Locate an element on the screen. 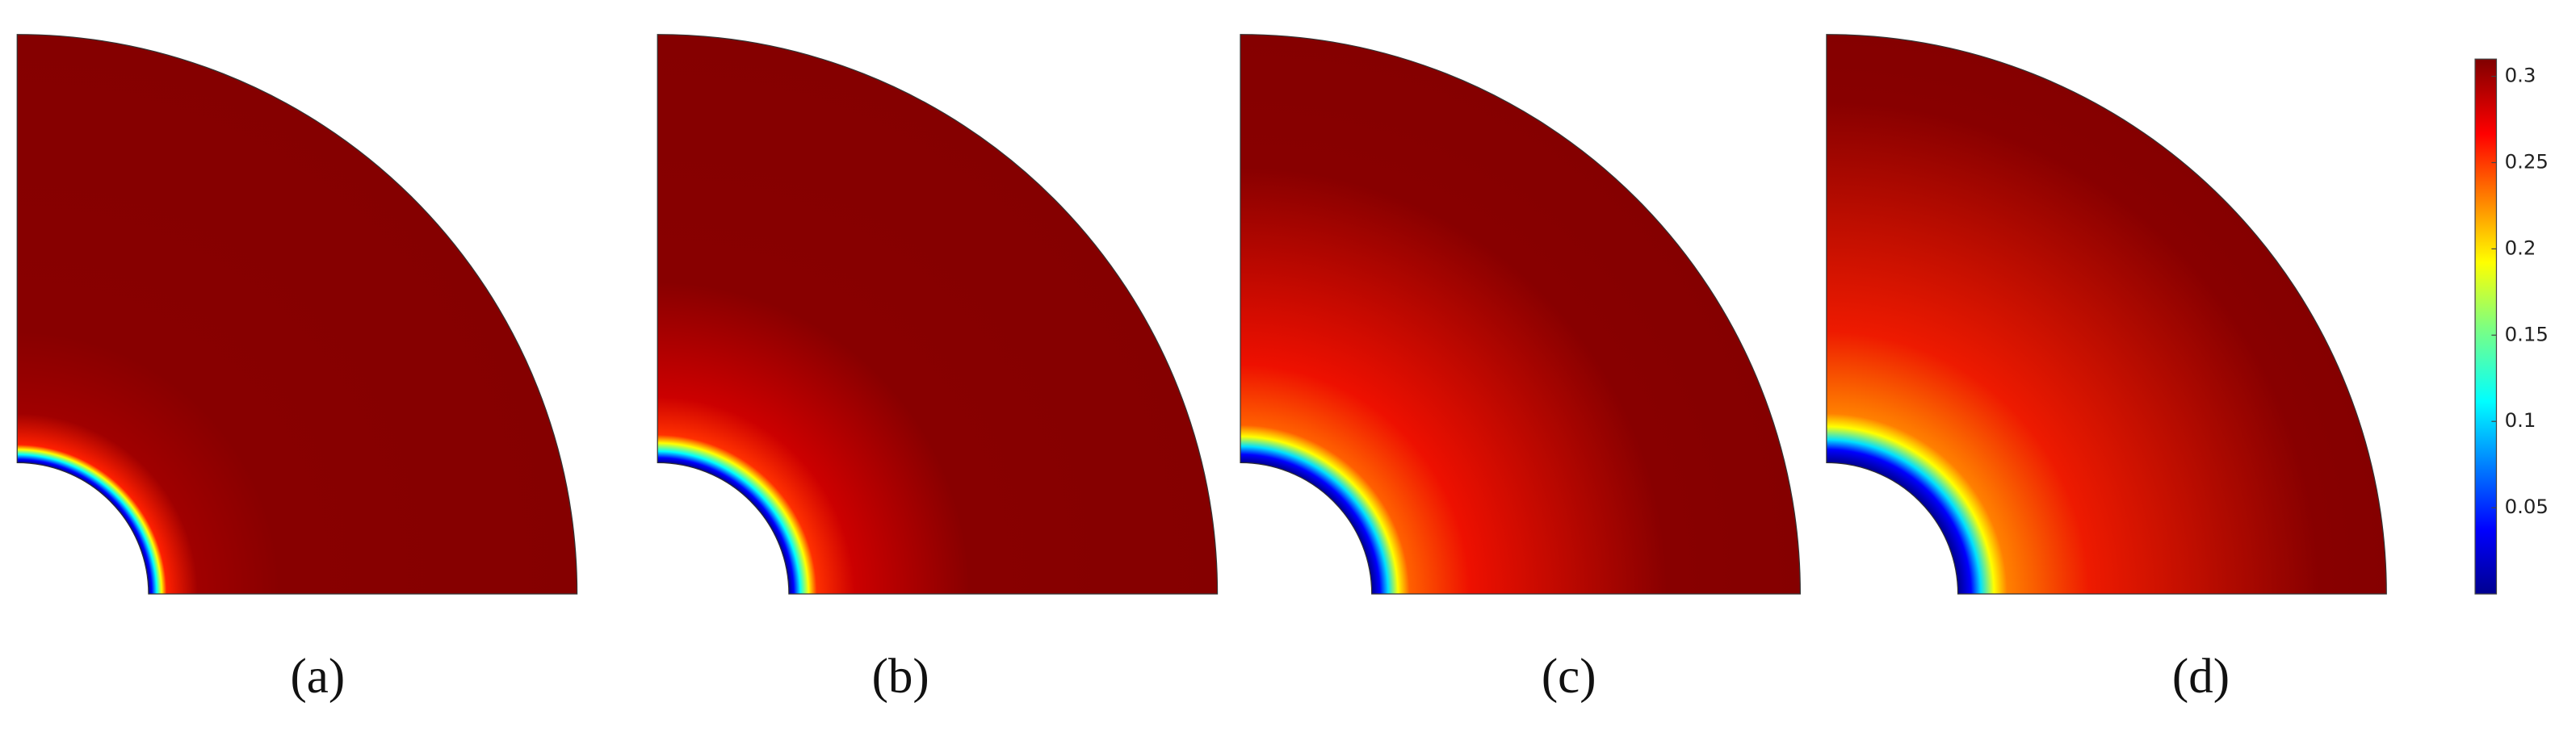  panel-label: (d) is located at coordinates (2201, 677).